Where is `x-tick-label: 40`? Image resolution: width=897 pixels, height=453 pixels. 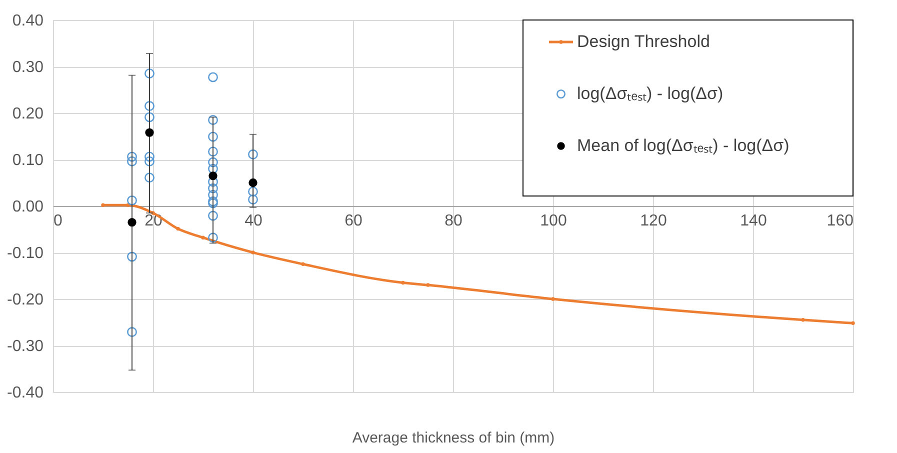
x-tick-label: 40 is located at coordinates (253, 221).